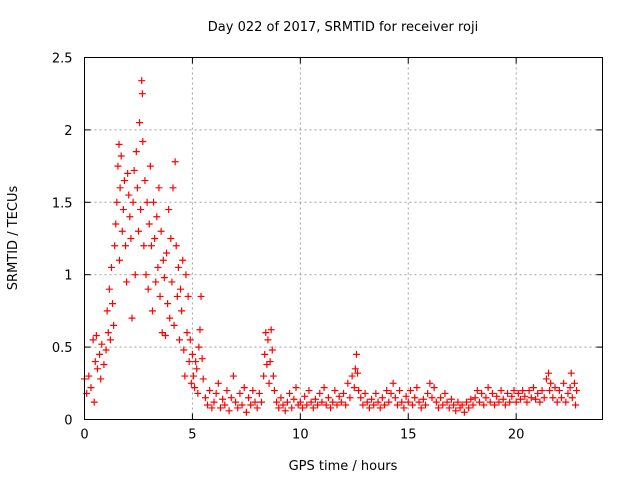 Image resolution: width=640 pixels, height=480 pixels. Describe the element at coordinates (68, 421) in the screenshot. I see `y-tick-label: 0` at that location.